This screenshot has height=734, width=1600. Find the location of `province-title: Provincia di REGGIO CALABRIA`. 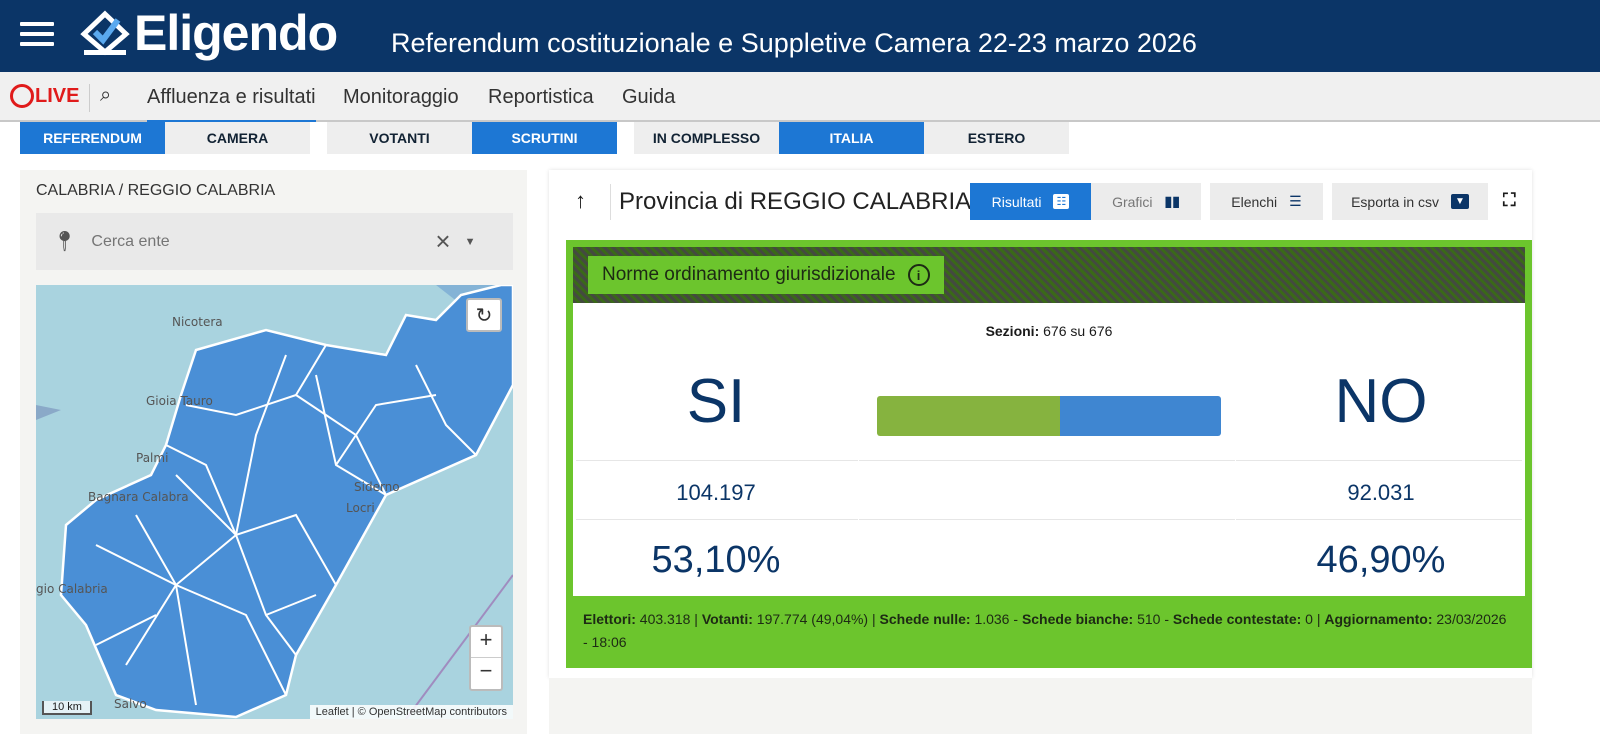

province-title: Provincia di REGGIO CALABRIA is located at coordinates (795, 201).